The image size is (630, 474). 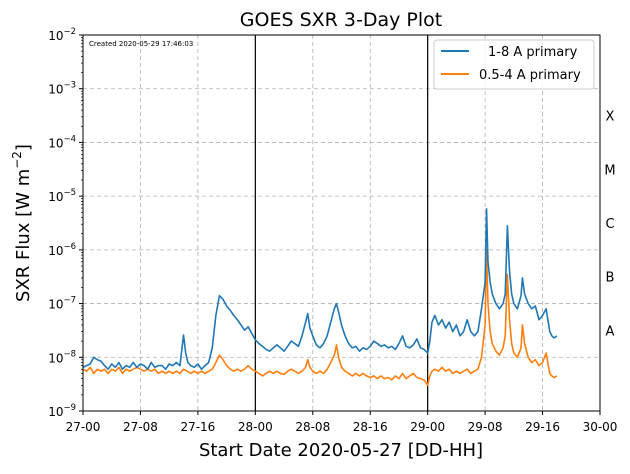 I want to click on y-tick-exponent: −6, so click(x=69, y=247).